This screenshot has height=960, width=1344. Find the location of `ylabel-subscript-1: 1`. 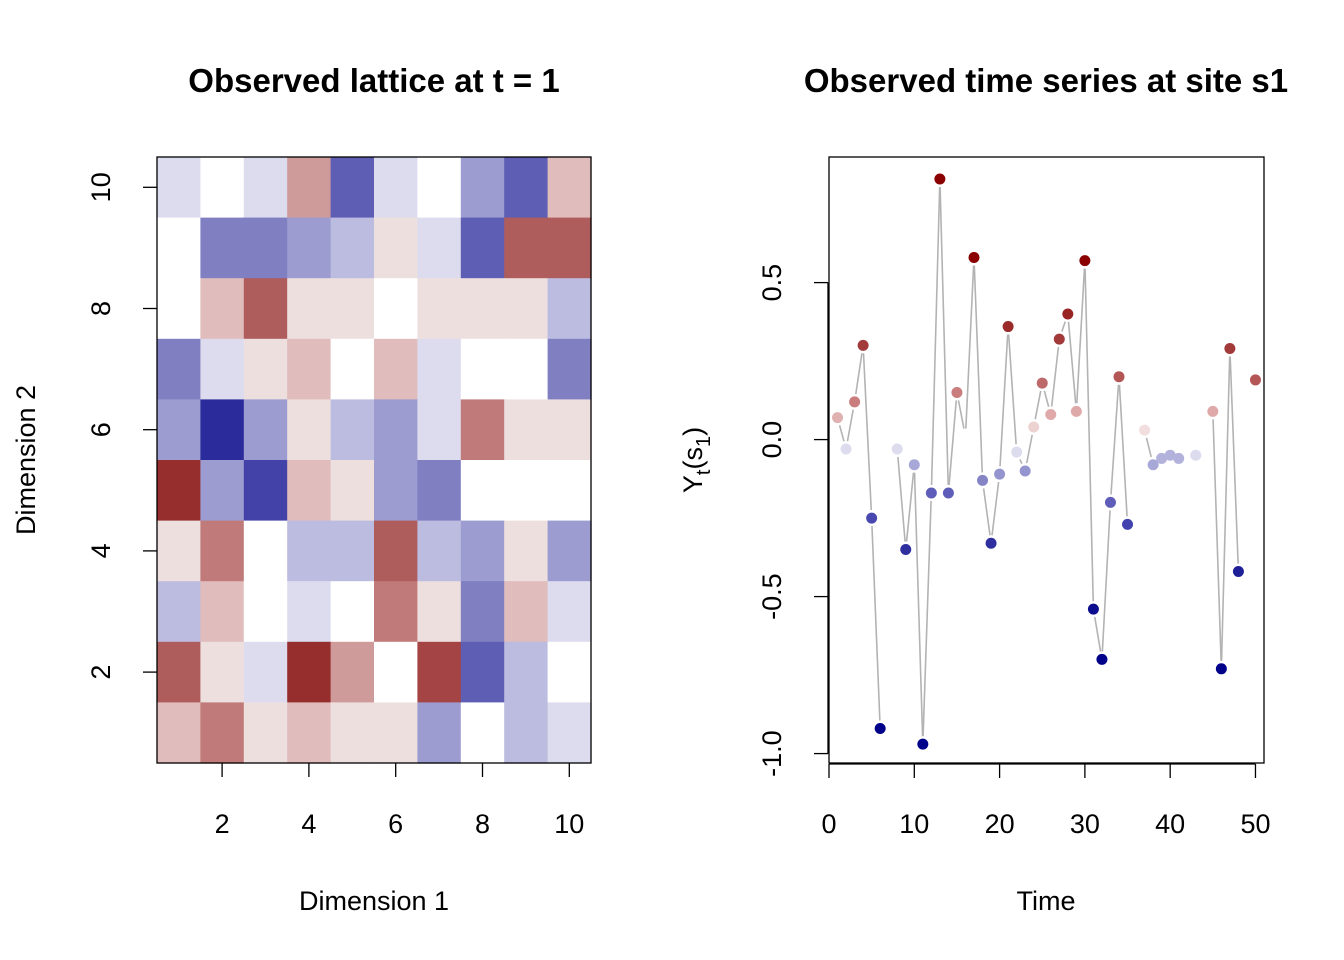

ylabel-subscript-1: 1 is located at coordinates (704, 441).